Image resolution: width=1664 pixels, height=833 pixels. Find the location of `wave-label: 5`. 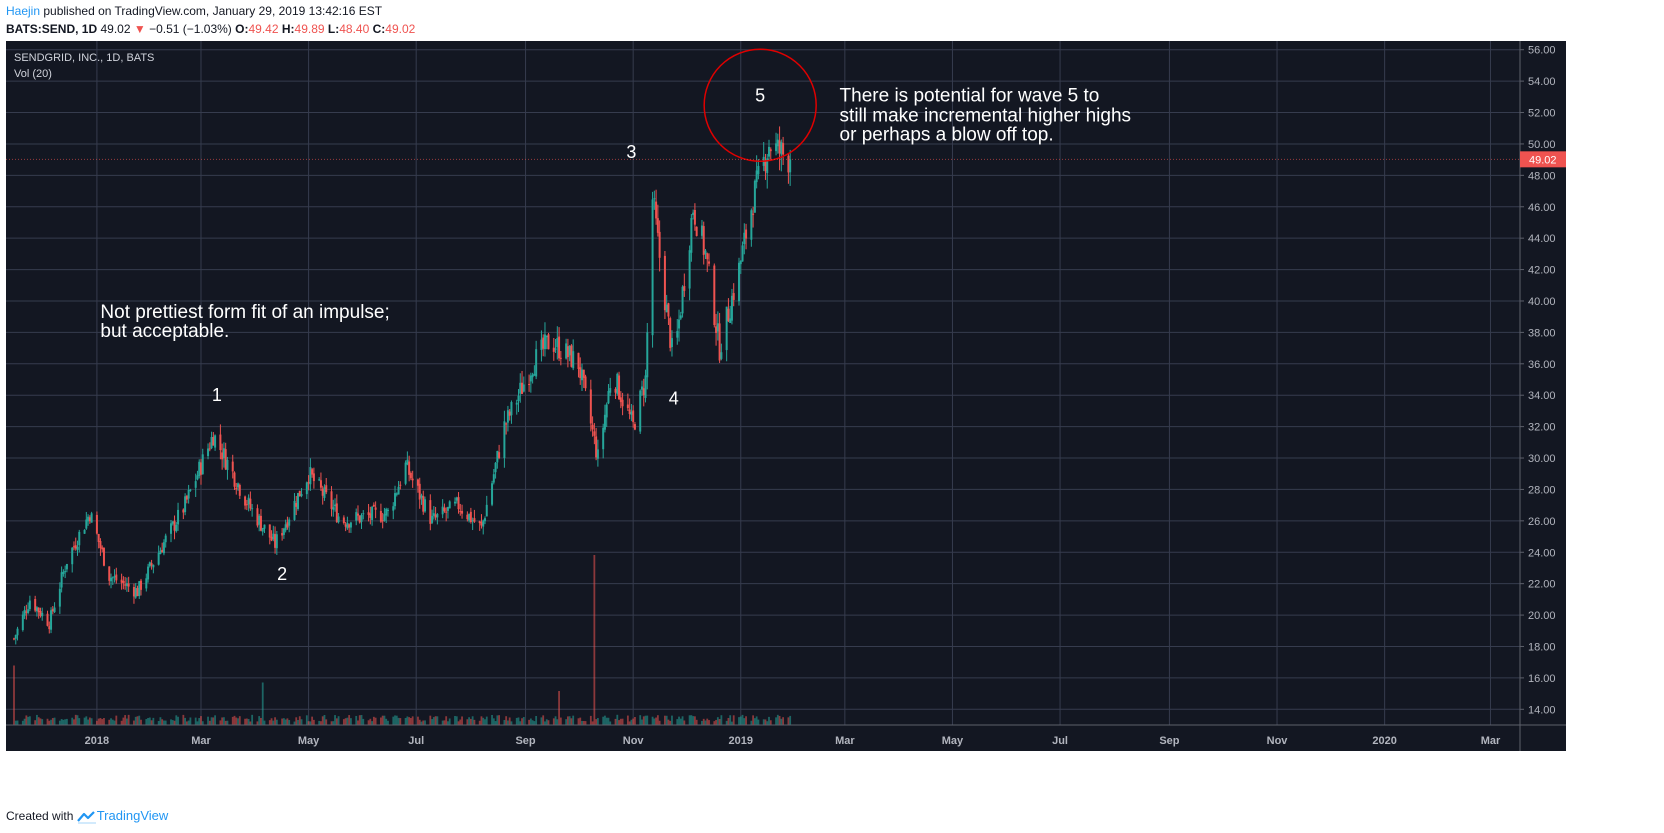

wave-label: 5 is located at coordinates (760, 95).